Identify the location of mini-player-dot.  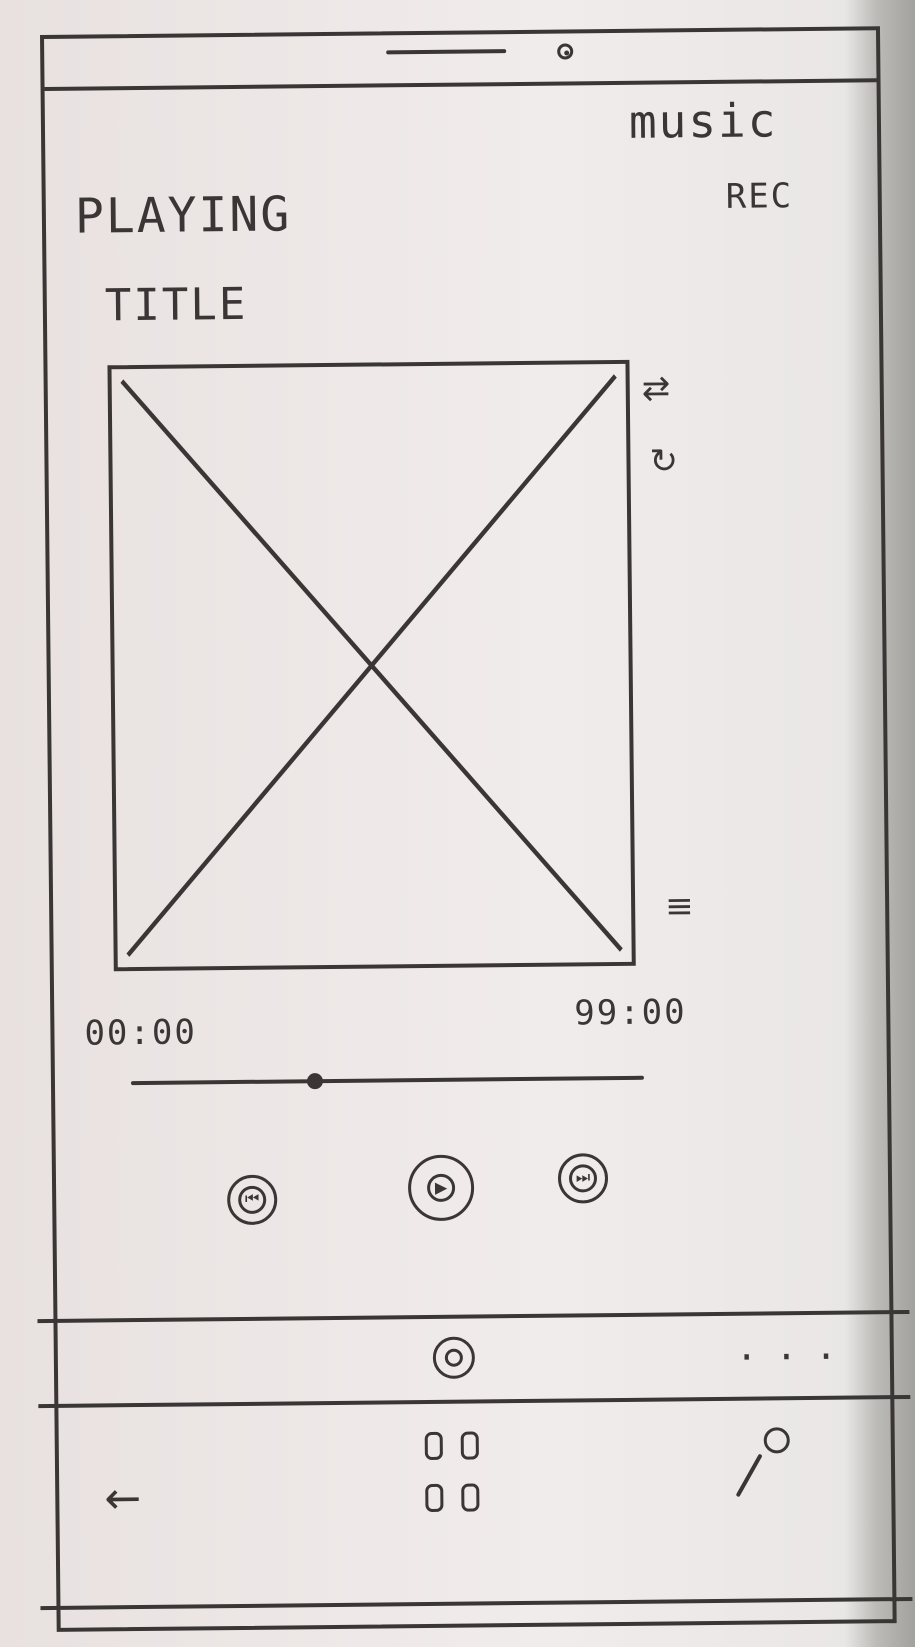
(453, 1357).